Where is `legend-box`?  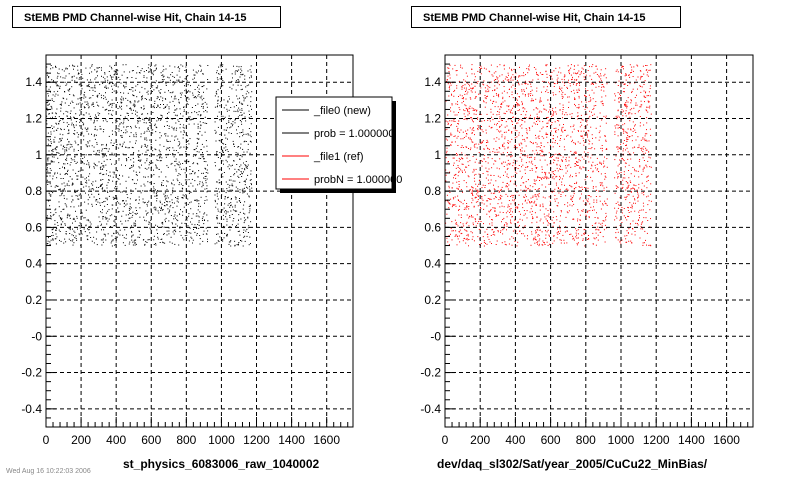
legend-box is located at coordinates (334, 143).